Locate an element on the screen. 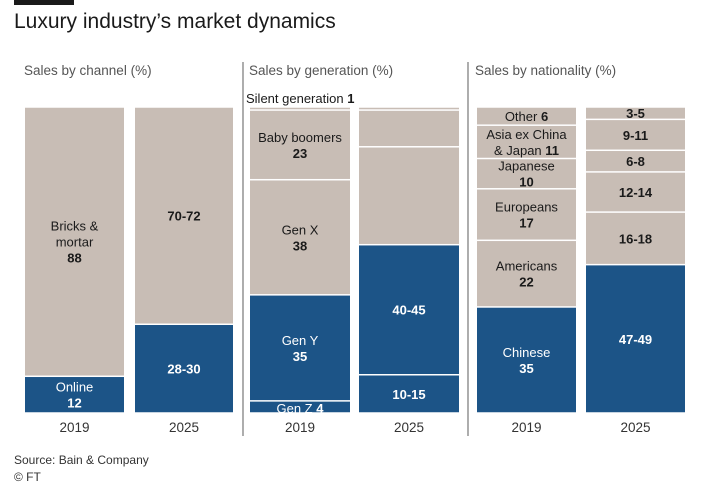  sales-by-nationality-year-label: 2025 is located at coordinates (635, 427).